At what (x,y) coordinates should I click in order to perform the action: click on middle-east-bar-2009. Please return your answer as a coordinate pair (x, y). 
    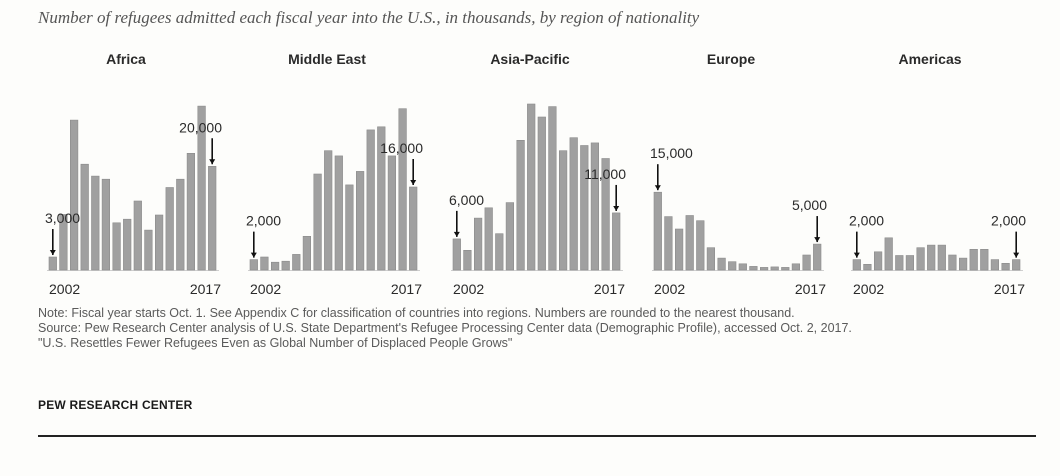
    Looking at the image, I should click on (328, 210).